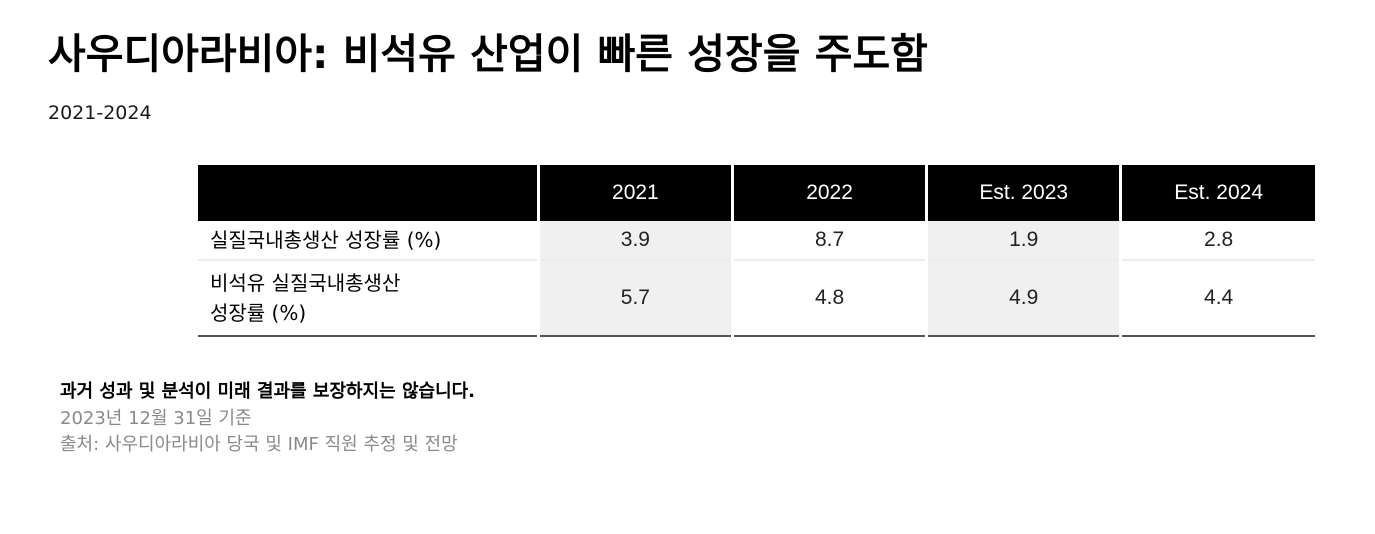  Describe the element at coordinates (828, 193) in the screenshot. I see `header-2022: 2022` at that location.